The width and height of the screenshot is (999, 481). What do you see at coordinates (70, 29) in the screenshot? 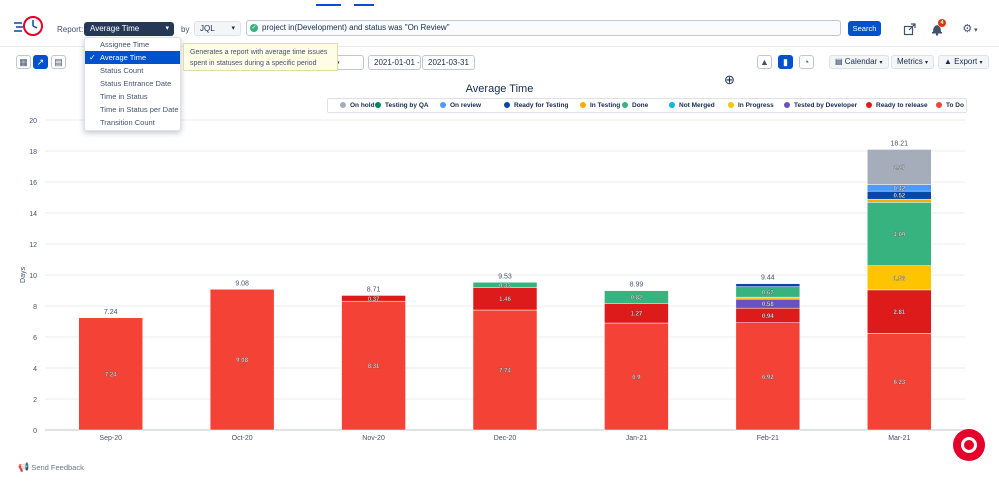
I see `report-label: Report:` at bounding box center [70, 29].